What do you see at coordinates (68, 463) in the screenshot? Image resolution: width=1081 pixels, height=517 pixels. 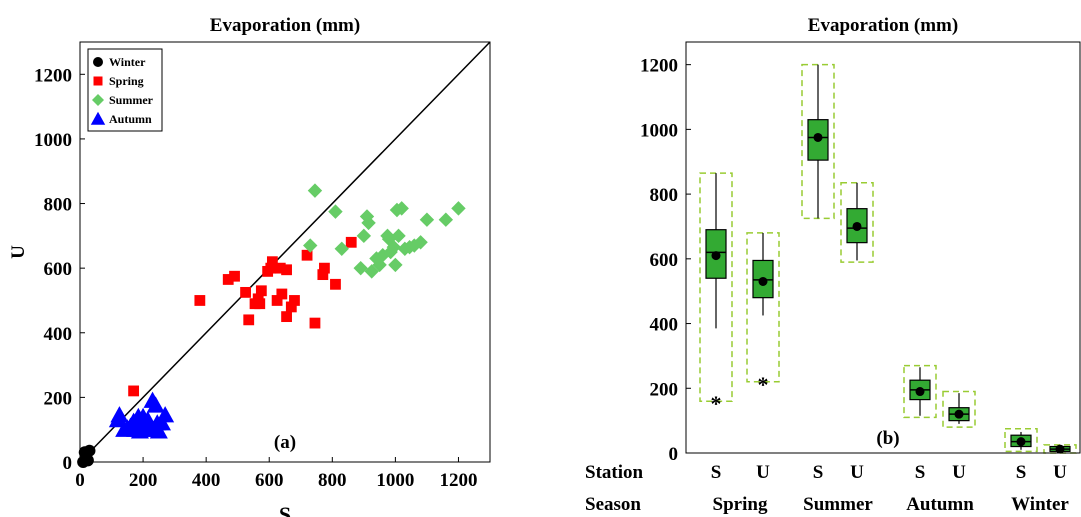 I see `y-tick-label-a: 0` at bounding box center [68, 463].